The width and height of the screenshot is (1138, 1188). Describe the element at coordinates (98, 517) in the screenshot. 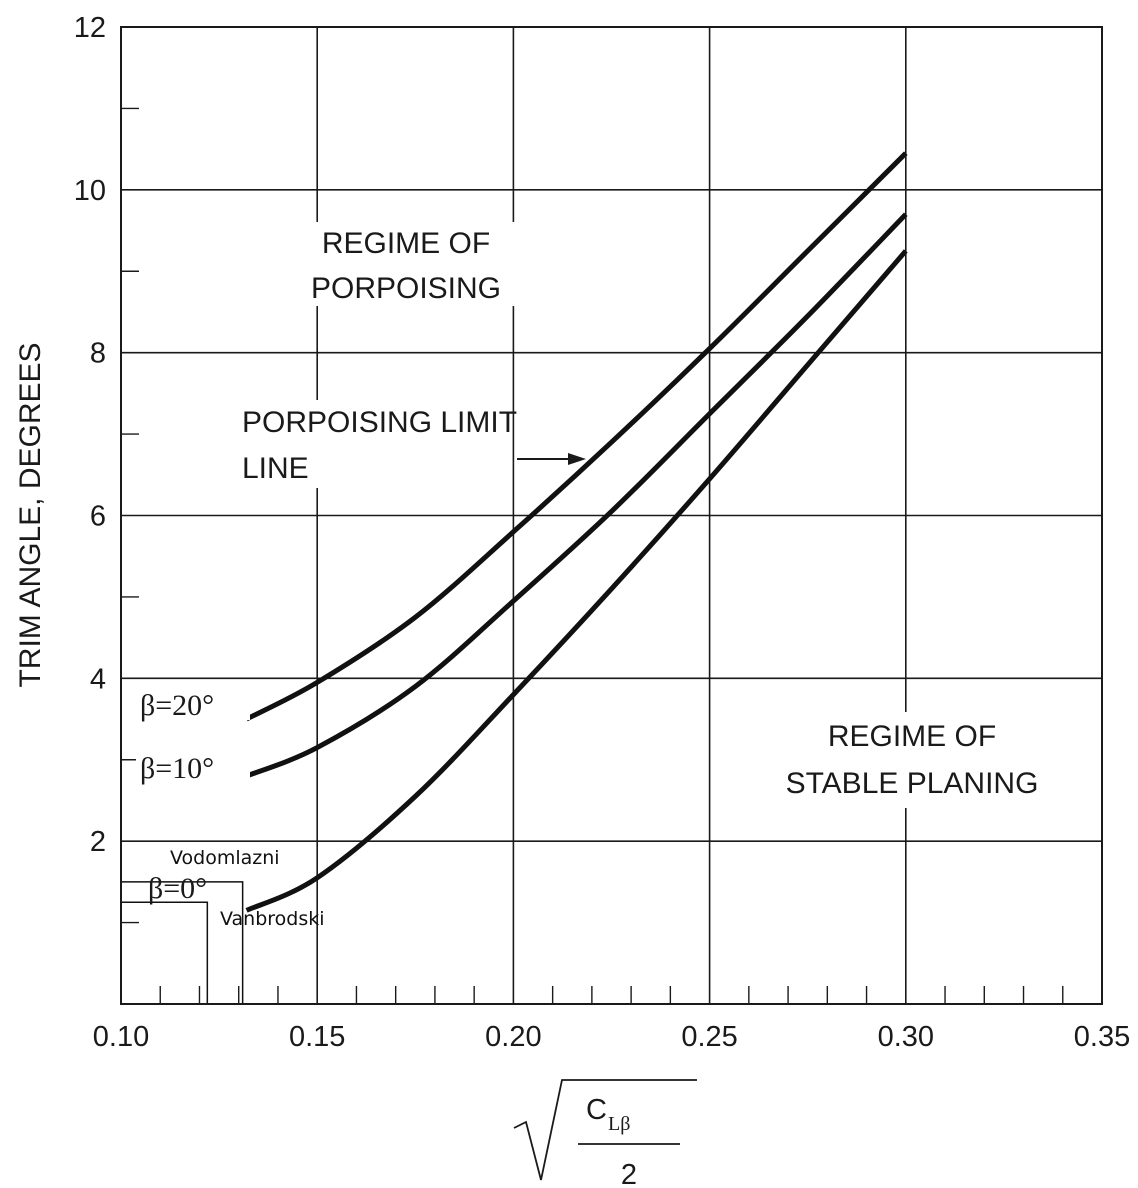

I see `y-tick-label: 6` at that location.